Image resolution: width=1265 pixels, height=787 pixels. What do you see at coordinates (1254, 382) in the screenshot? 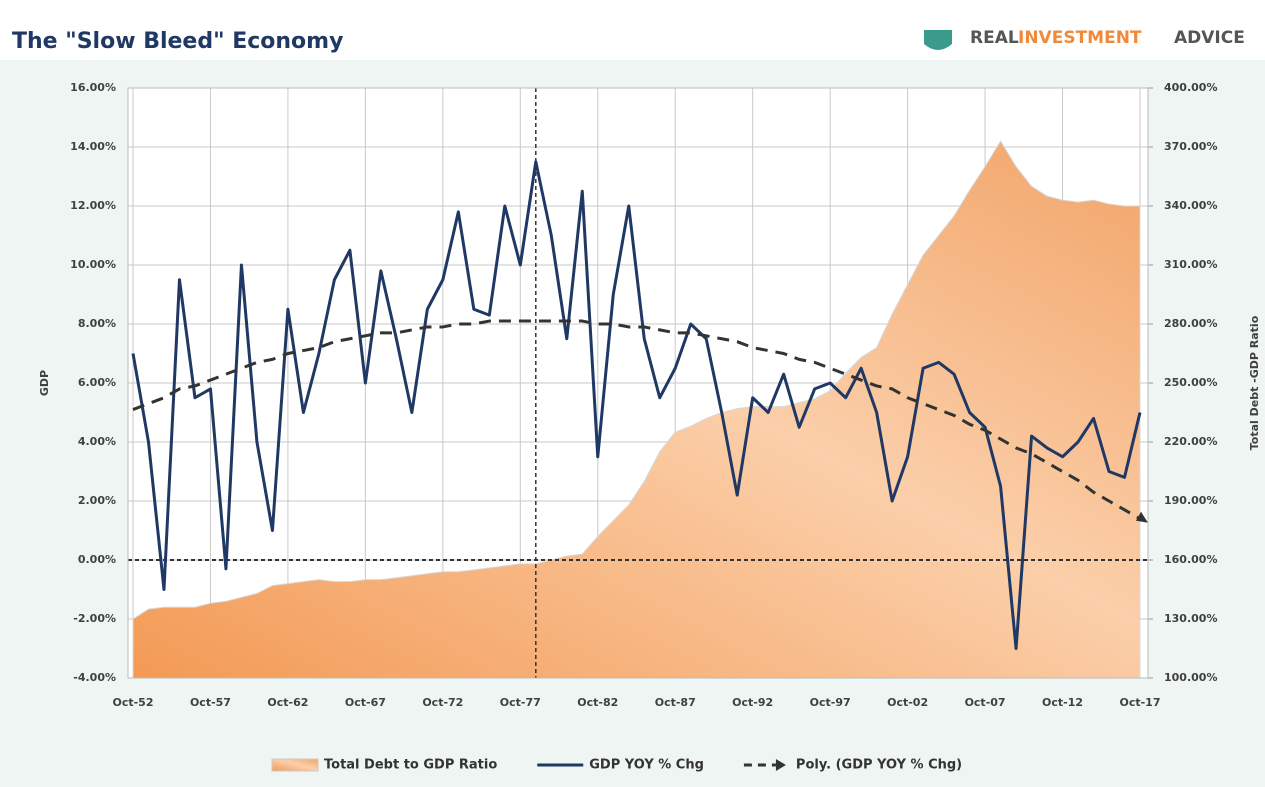
I see `y2-axis-title: Total Debt -GDP Ratio` at bounding box center [1254, 382].